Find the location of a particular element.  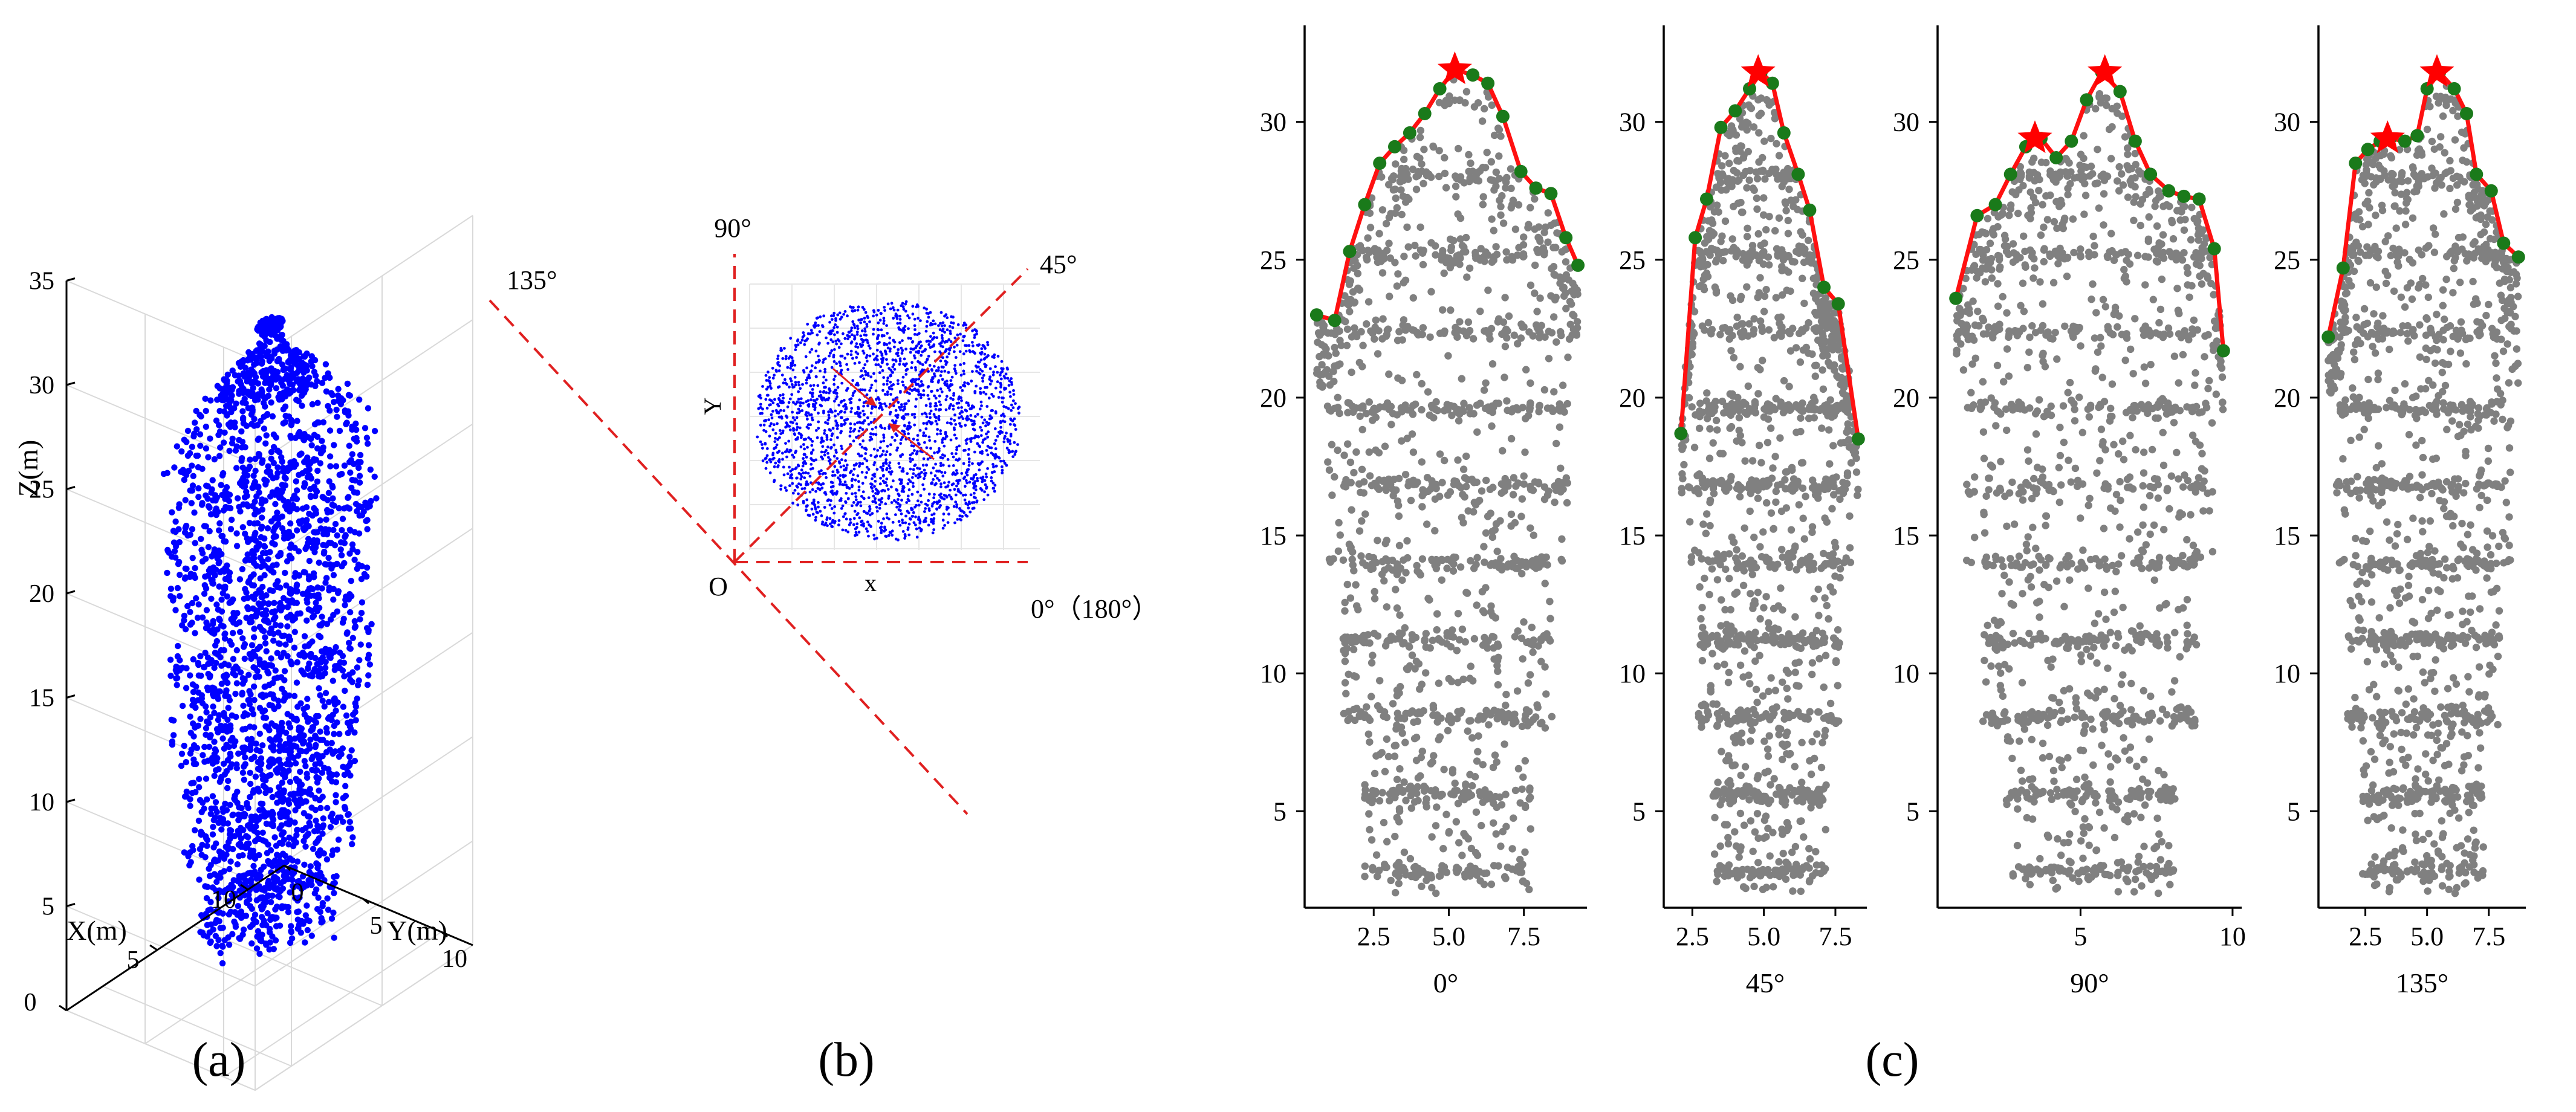

a-z-tick-label: 5 is located at coordinates (48, 907).